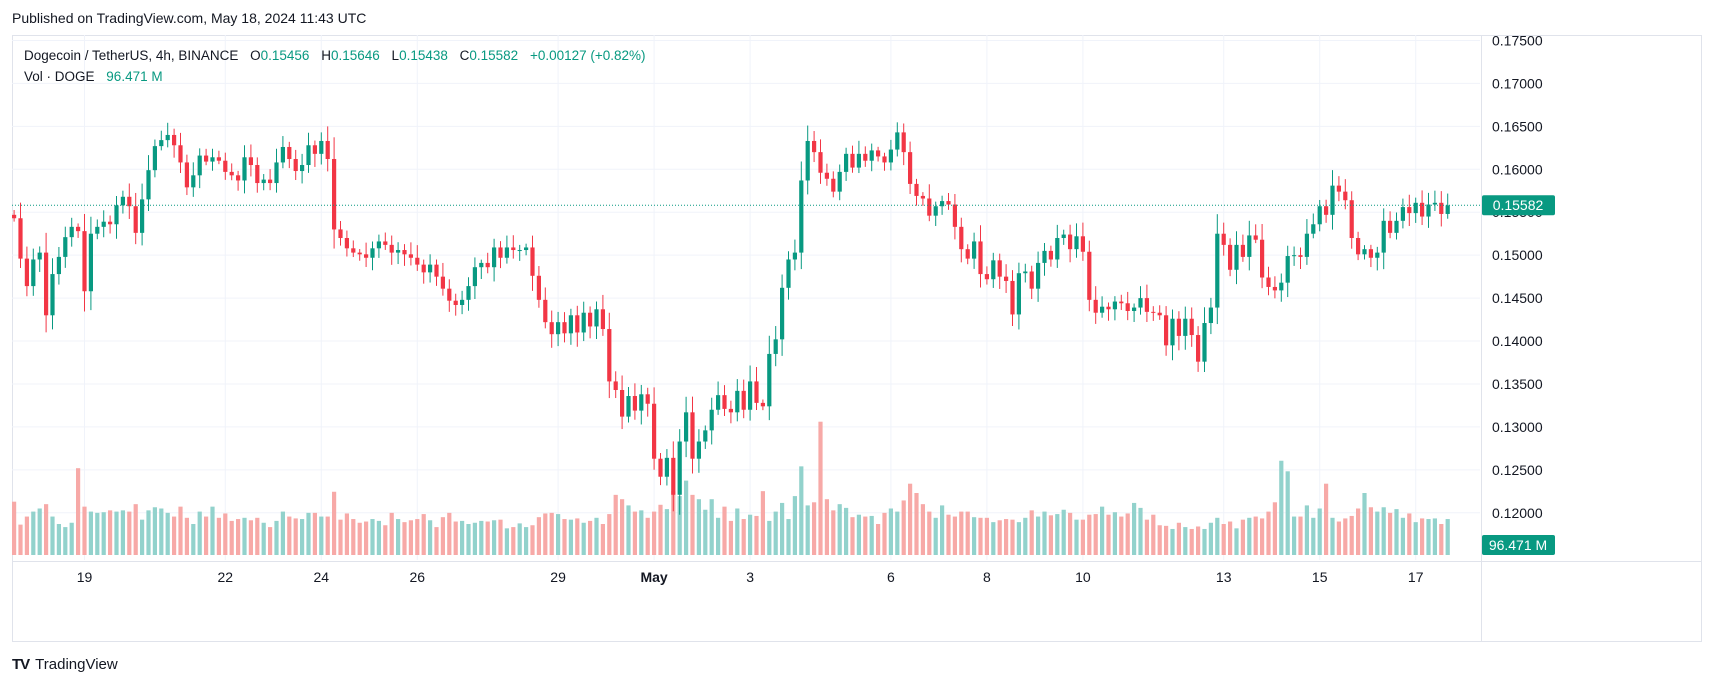 Image resolution: width=1714 pixels, height=686 pixels. I want to click on price-tick-label: 0.17500, so click(1517, 41).